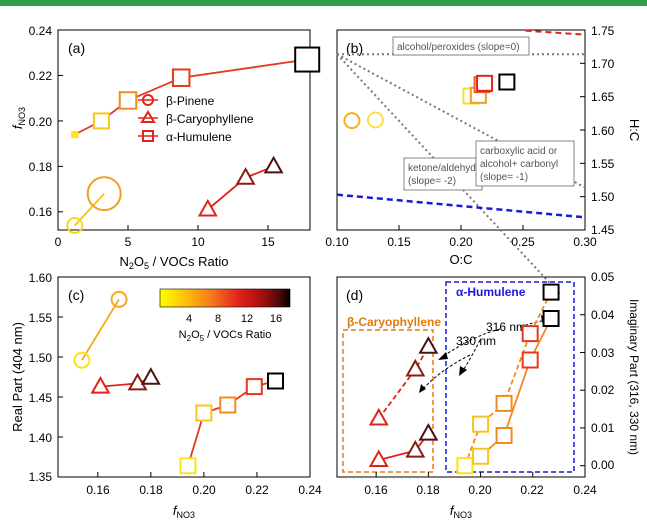  Describe the element at coordinates (603, 390) in the screenshot. I see `tick-label: 0.02` at that location.